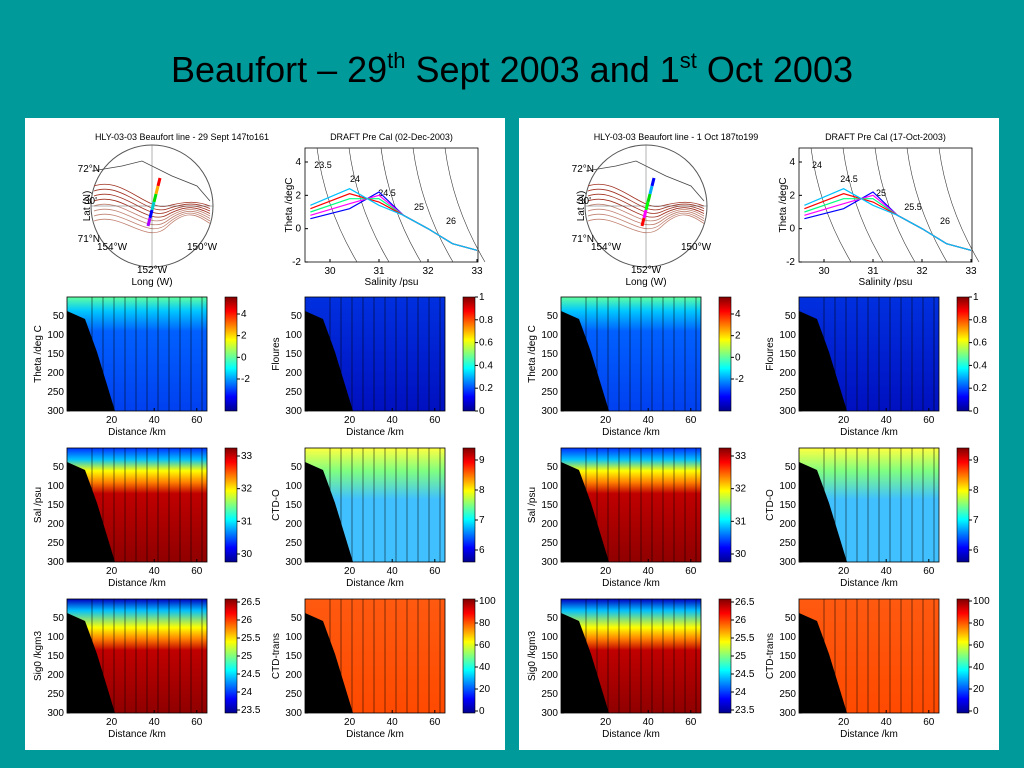 This screenshot has height=768, width=1024. Describe the element at coordinates (976, 711) in the screenshot. I see `colorbar-tick-label: 0` at that location.